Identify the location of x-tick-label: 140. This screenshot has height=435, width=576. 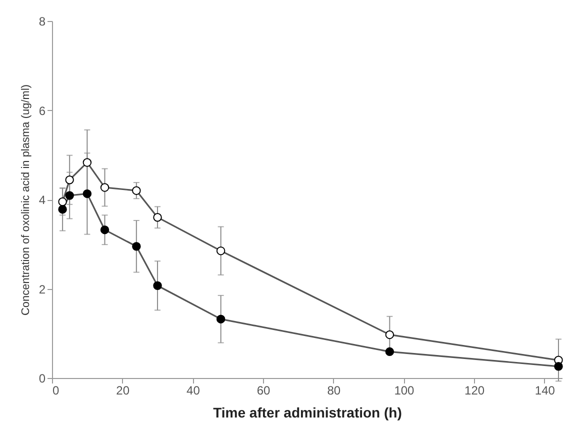
(545, 391).